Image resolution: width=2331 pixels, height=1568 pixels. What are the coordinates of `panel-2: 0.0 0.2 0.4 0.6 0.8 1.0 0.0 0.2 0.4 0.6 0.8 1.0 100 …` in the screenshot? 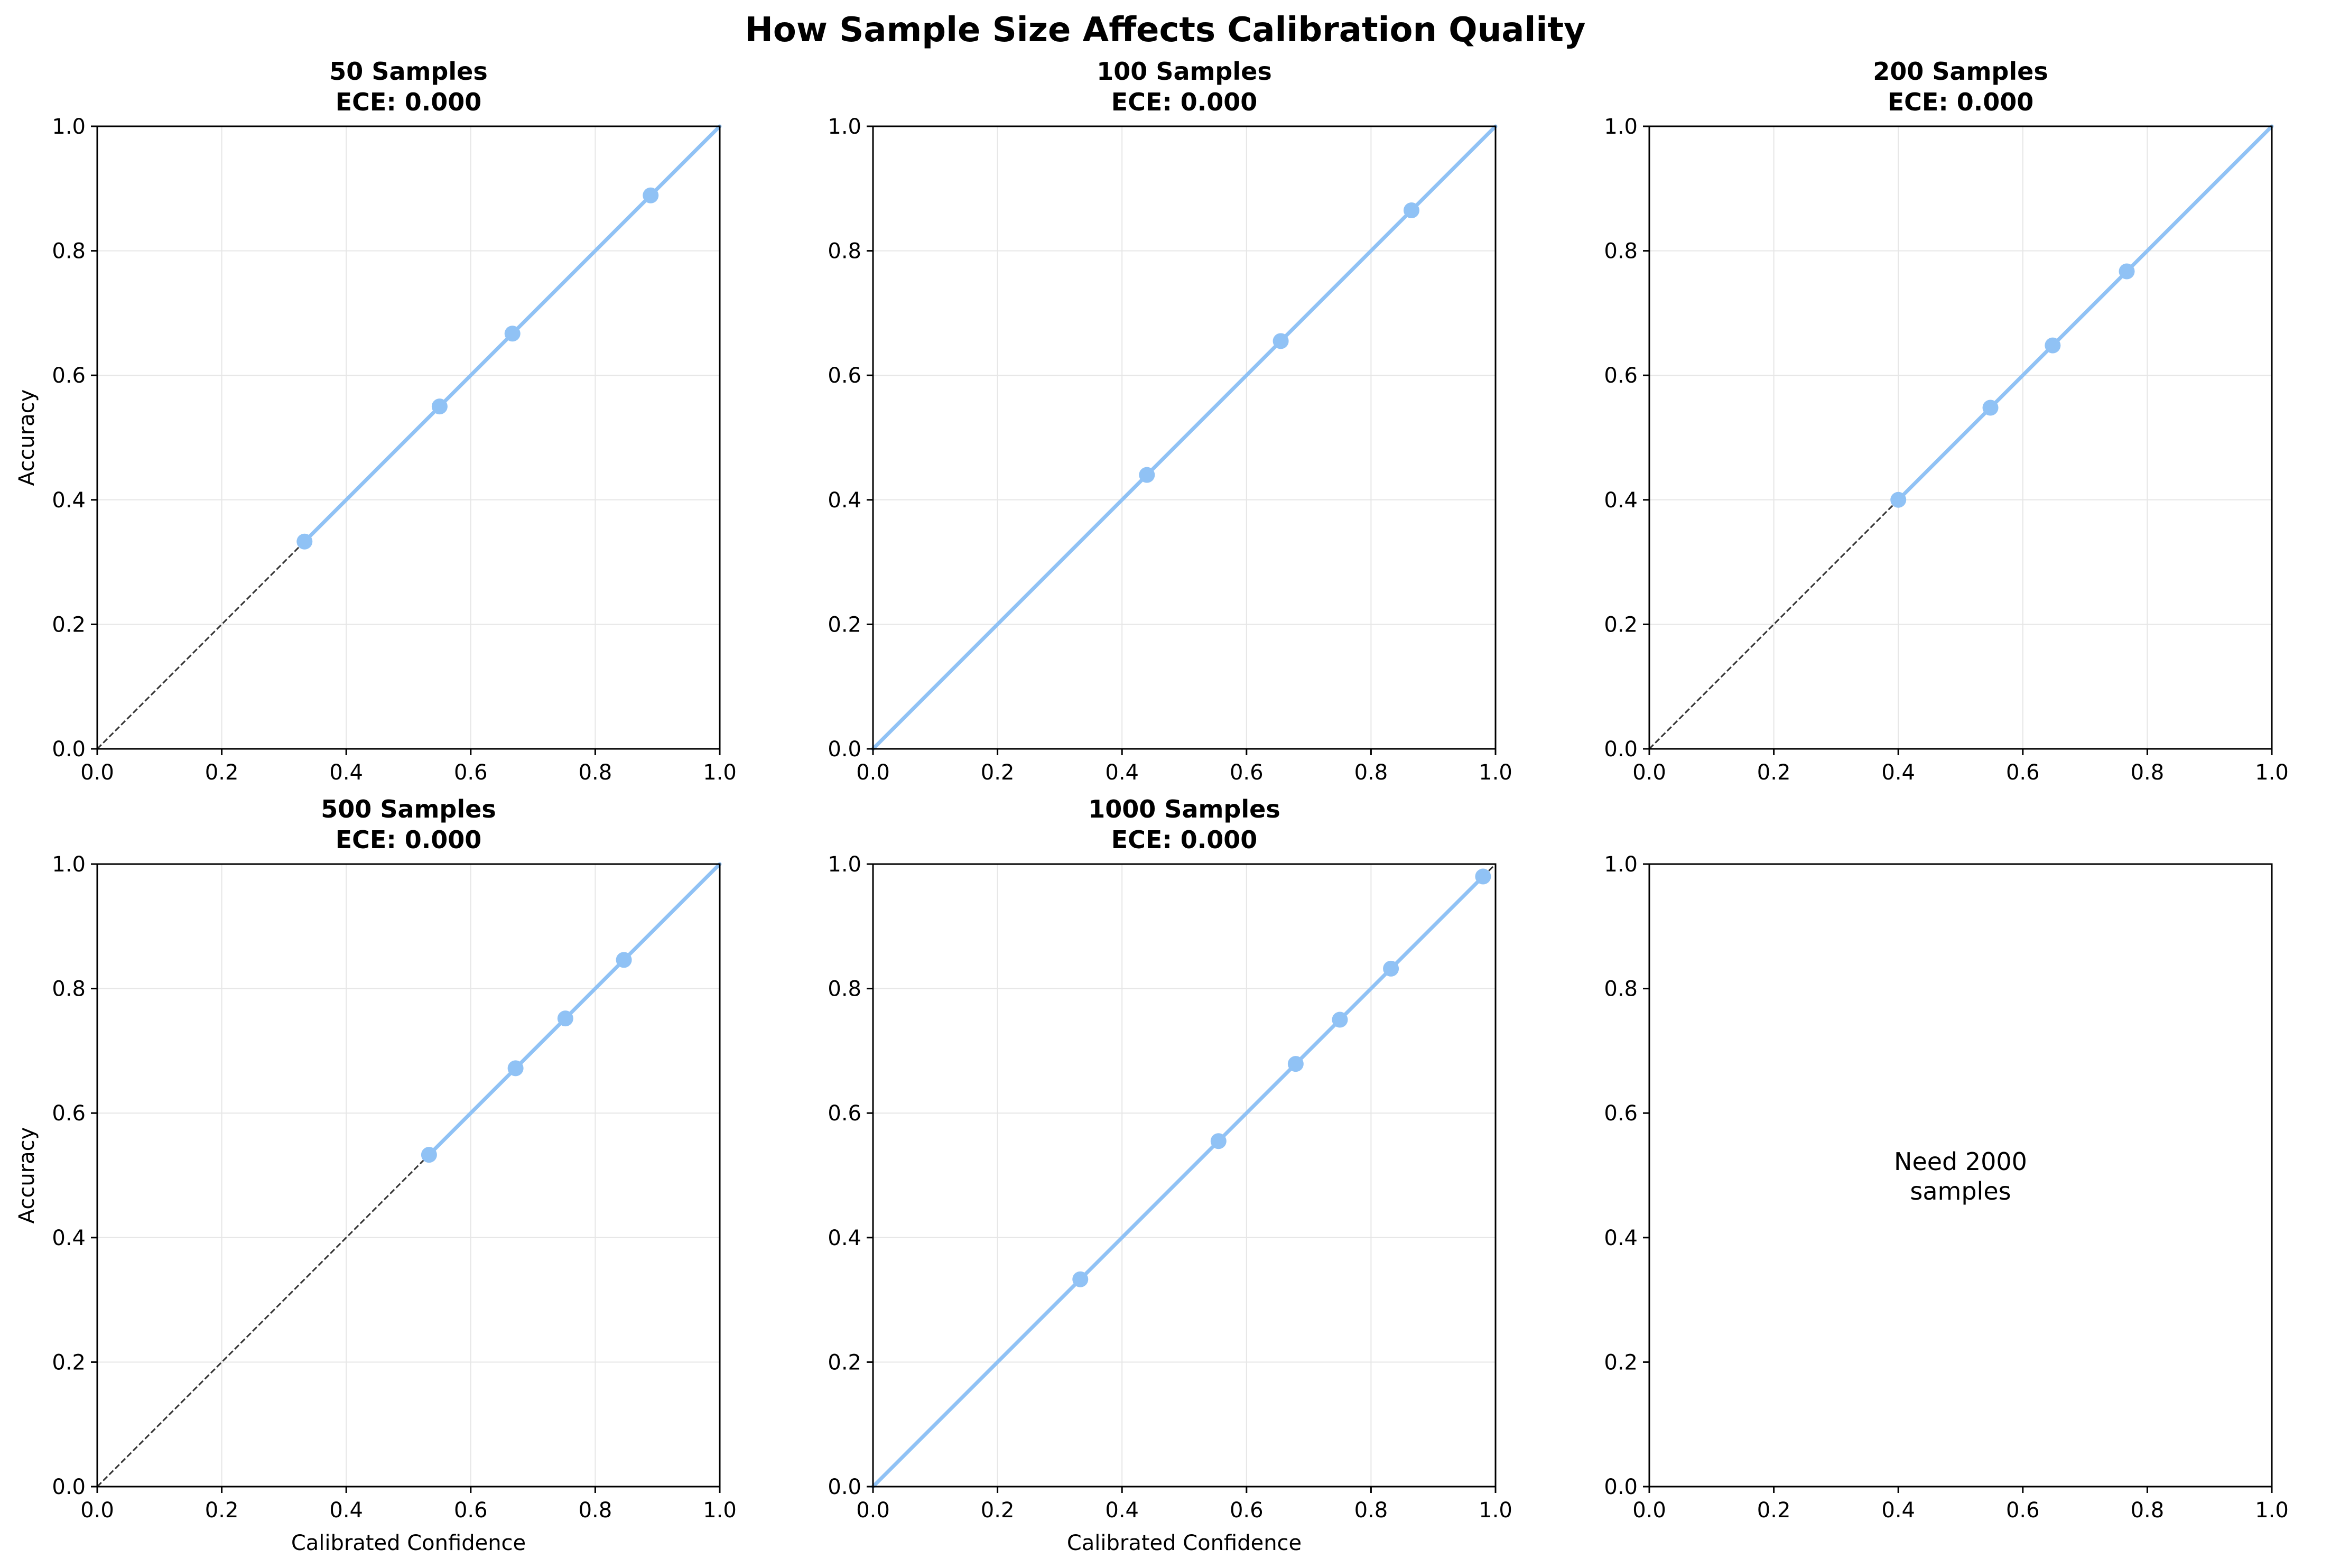 It's located at (1170, 421).